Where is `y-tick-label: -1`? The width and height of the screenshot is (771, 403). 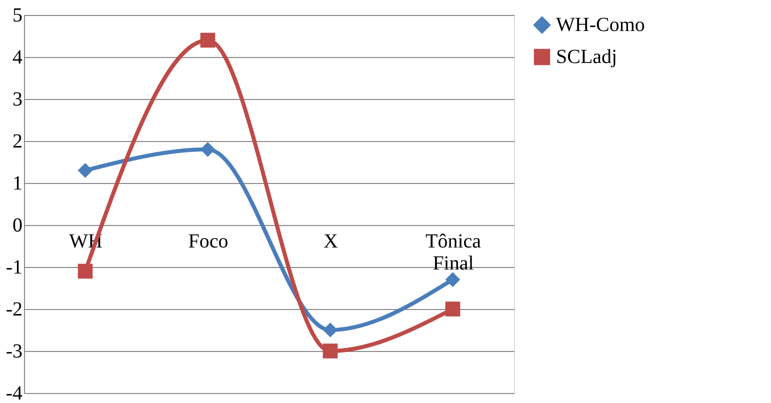
y-tick-label: -1 is located at coordinates (14, 267).